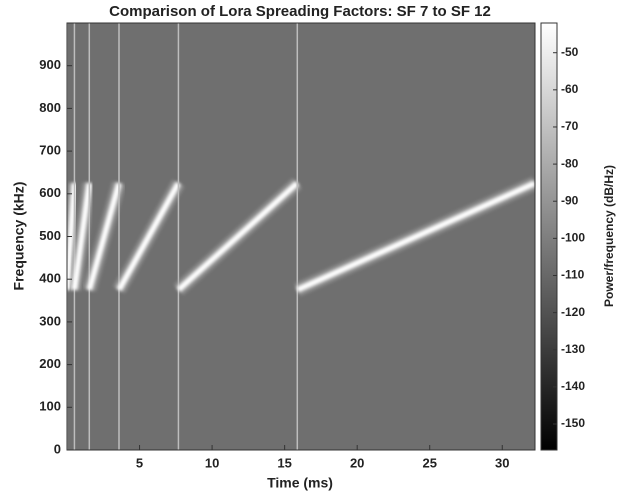 This screenshot has width=625, height=495. I want to click on y-tick-label: 700, so click(50, 150).